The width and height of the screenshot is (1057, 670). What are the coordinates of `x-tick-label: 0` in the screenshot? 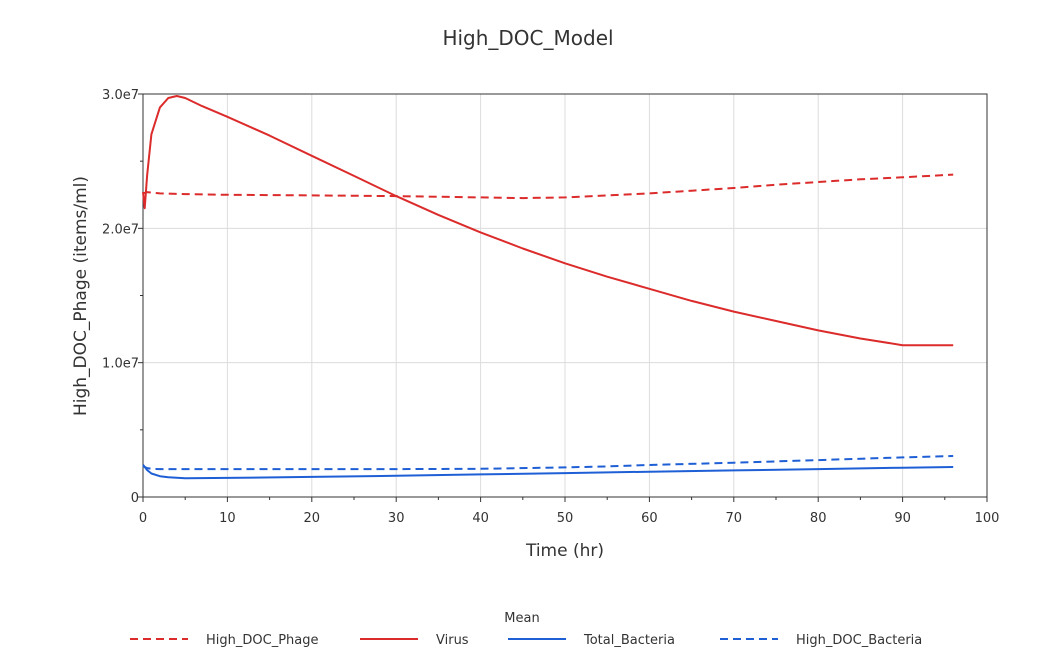 It's located at (143, 518).